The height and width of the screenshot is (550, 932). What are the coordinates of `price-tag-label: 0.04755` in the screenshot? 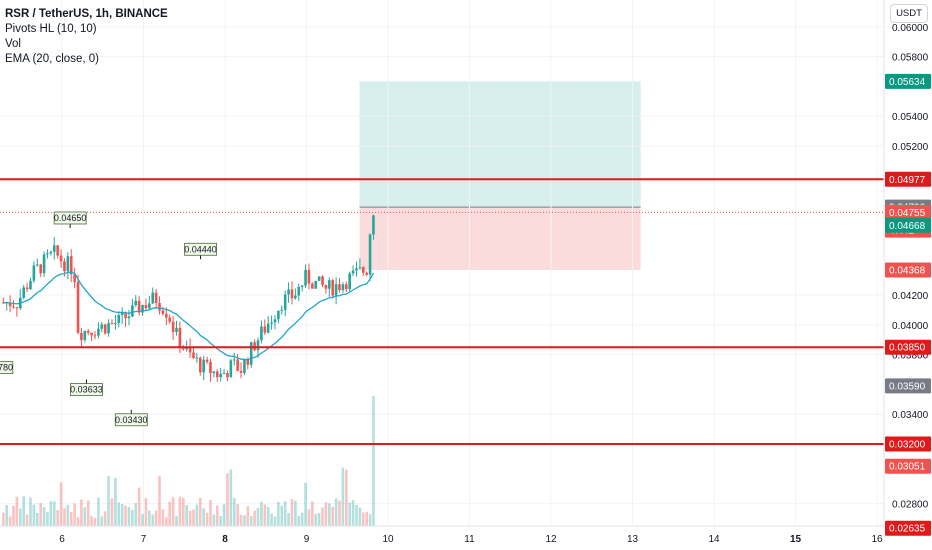 It's located at (907, 213).